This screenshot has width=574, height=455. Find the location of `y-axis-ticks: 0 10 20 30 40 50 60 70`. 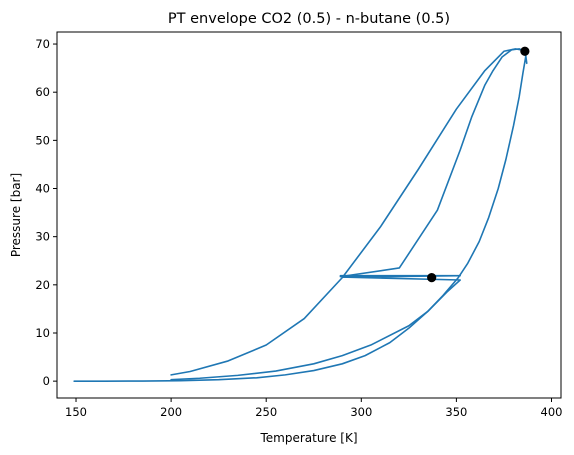

y-axis-ticks: 0 10 20 30 40 50 60 70 is located at coordinates (46, 212).